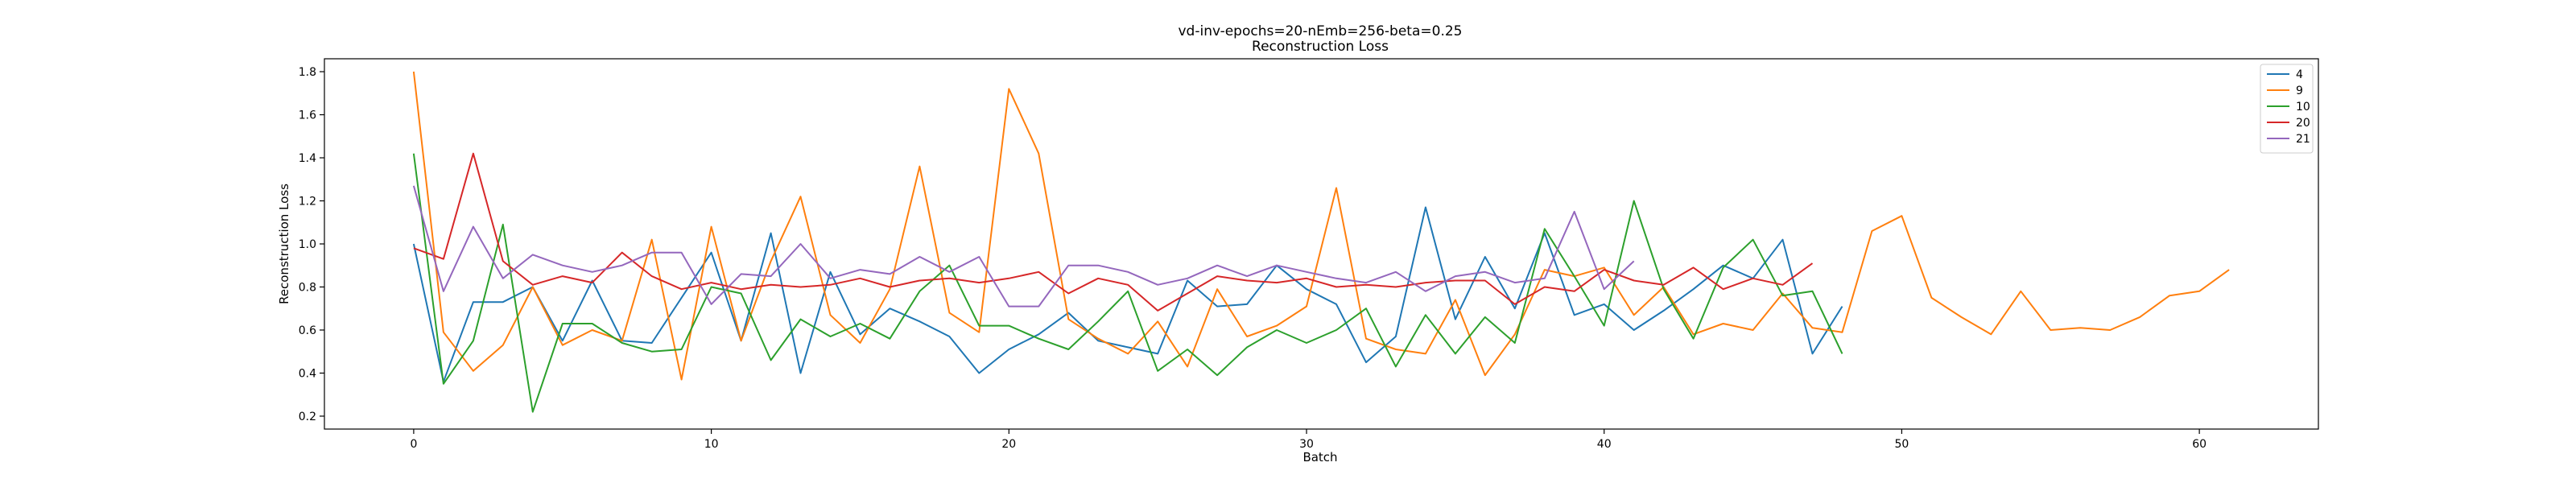  I want to click on y-tick-label: 1.4, so click(307, 158).